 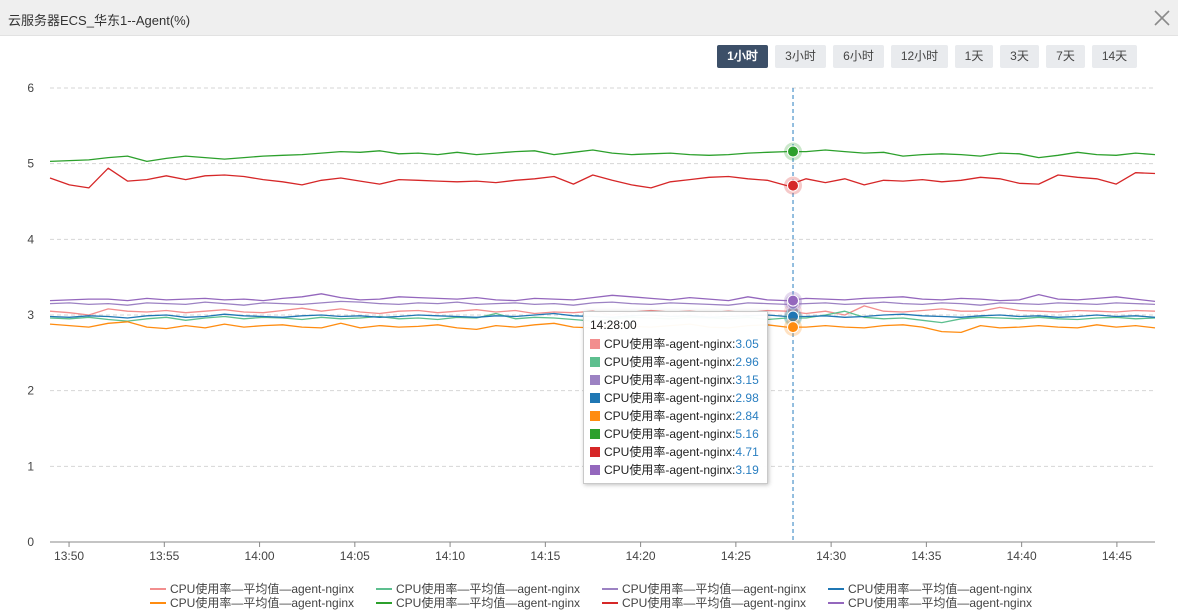 I want to click on y-tick-label: 5, so click(x=30, y=164).